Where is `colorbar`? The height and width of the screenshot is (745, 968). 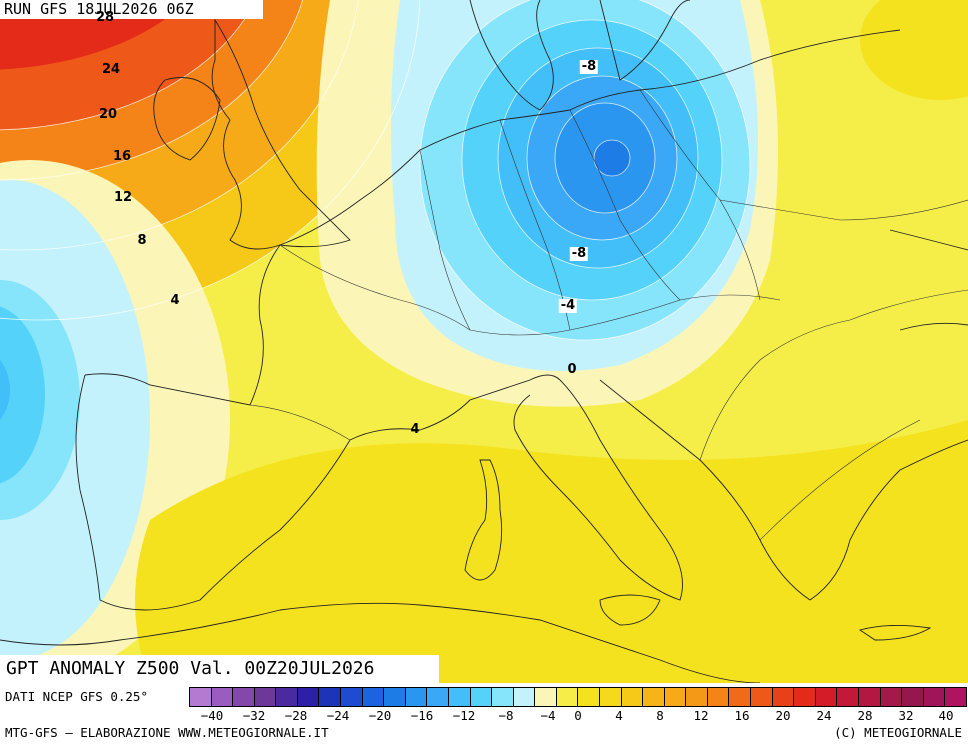 colorbar is located at coordinates (578, 697).